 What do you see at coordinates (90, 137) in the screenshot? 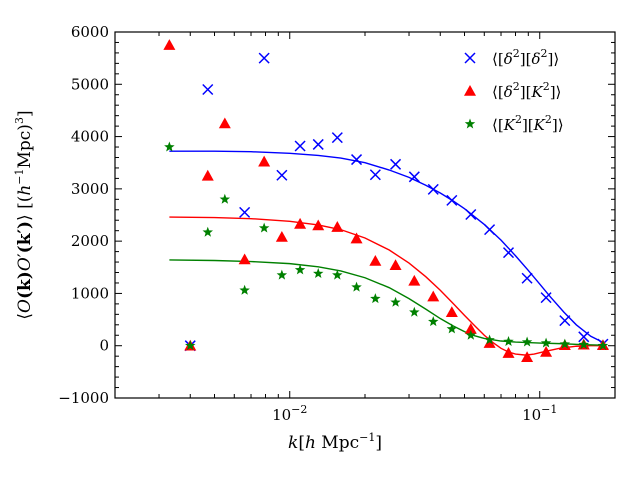
I see `y-tick-label: 4000` at bounding box center [90, 137].